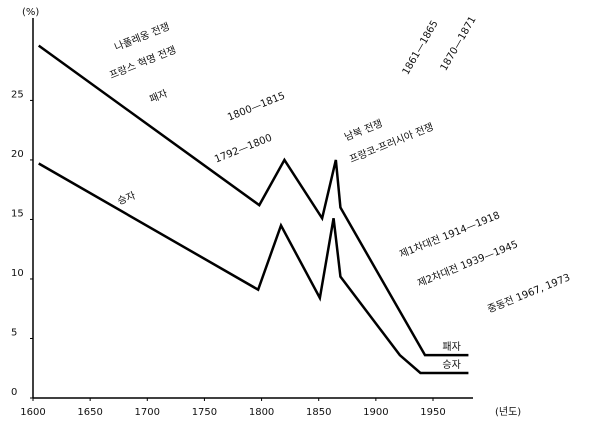 This screenshot has width=600, height=446. I want to click on x-tick-label: 1600, so click(32, 412).